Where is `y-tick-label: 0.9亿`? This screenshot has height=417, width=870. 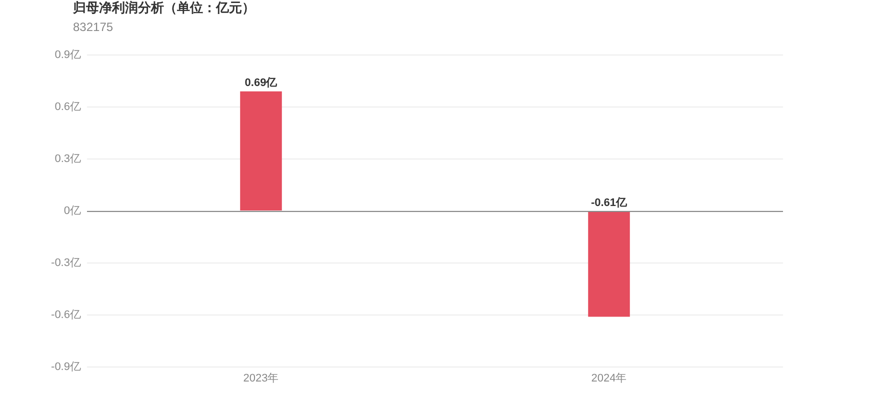 y-tick-label: 0.9亿 is located at coordinates (67, 55).